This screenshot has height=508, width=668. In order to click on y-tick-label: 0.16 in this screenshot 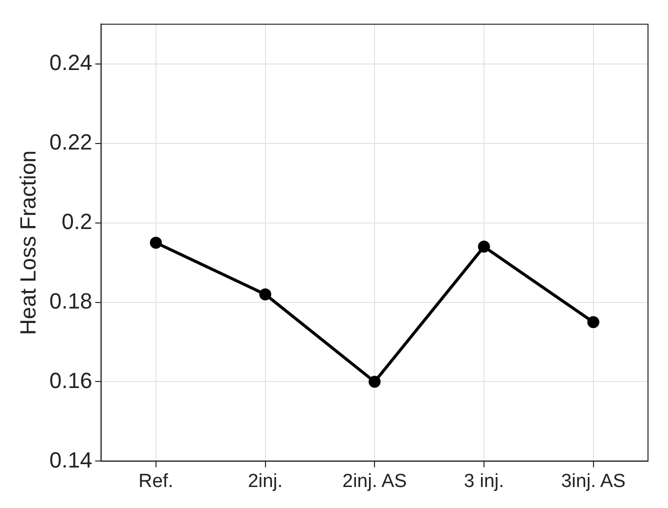, I will do `click(70, 380)`.